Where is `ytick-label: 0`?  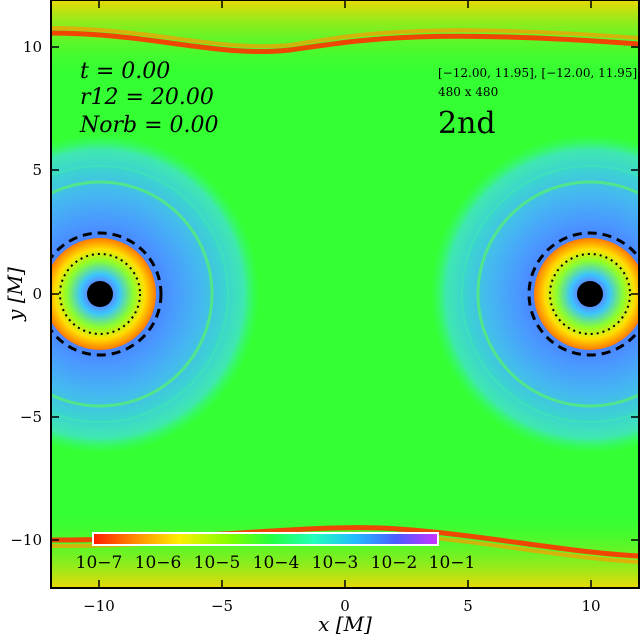
ytick-label: 0 is located at coordinates (37, 294).